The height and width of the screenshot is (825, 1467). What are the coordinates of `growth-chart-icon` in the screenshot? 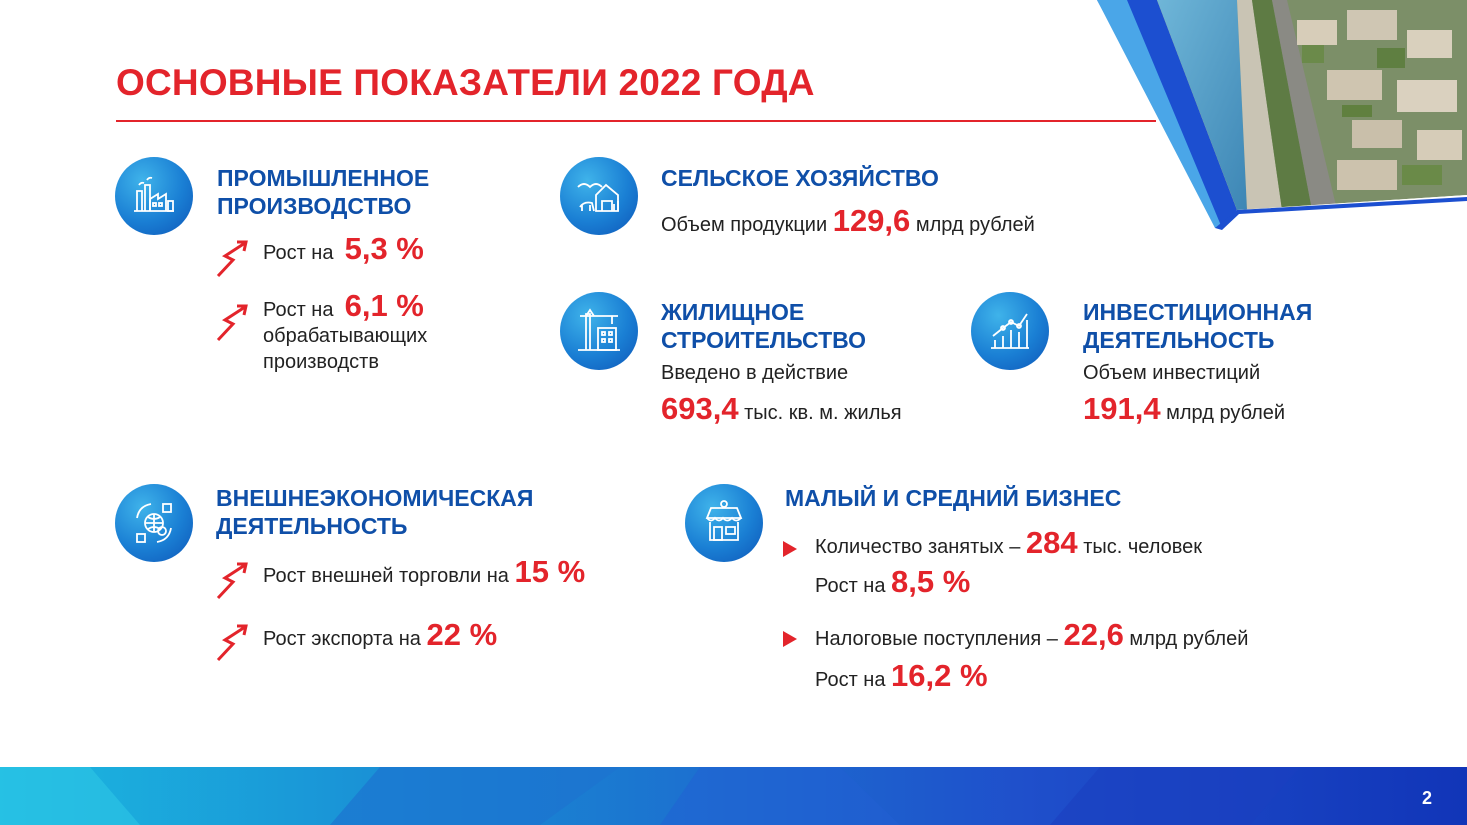 It's located at (1010, 331).